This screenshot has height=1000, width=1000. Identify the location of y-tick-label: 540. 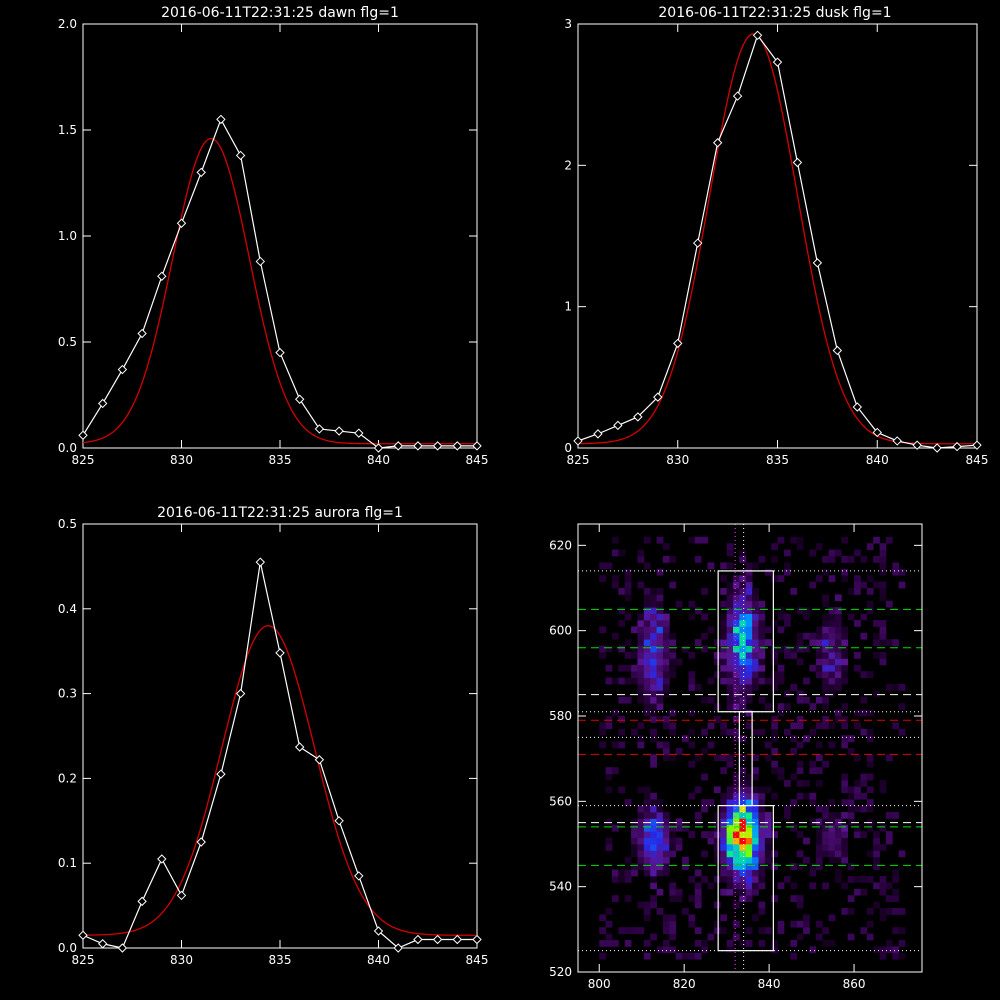
(560, 887).